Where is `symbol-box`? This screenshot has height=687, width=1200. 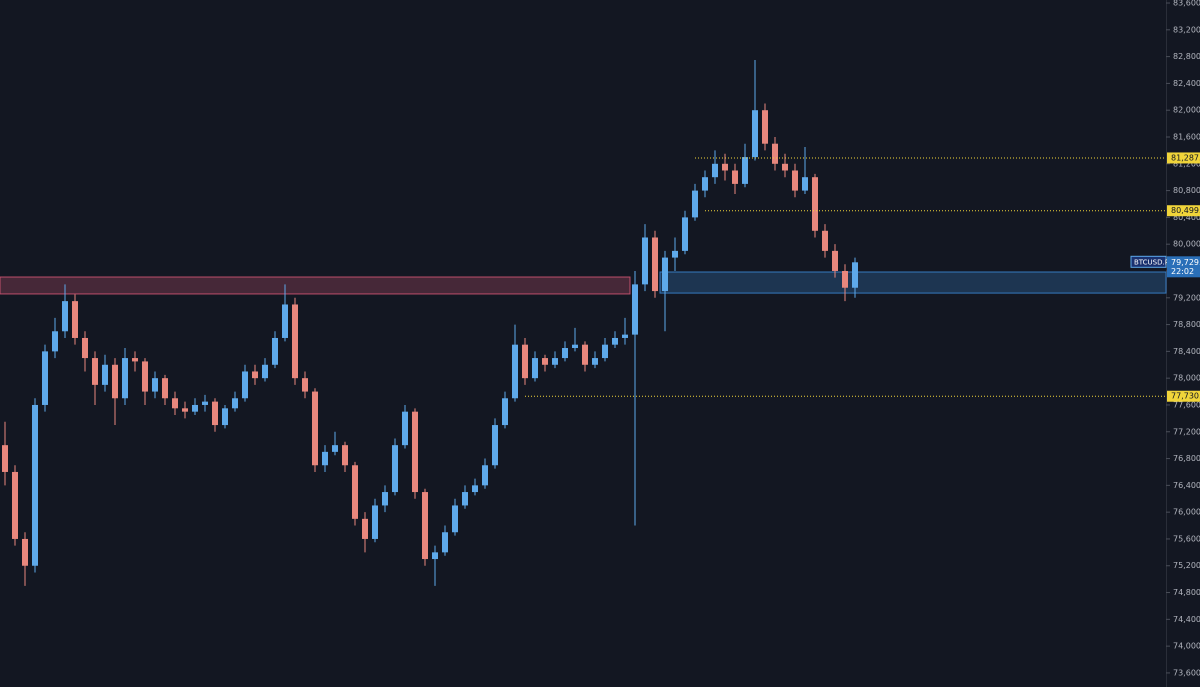 symbol-box is located at coordinates (1148, 261).